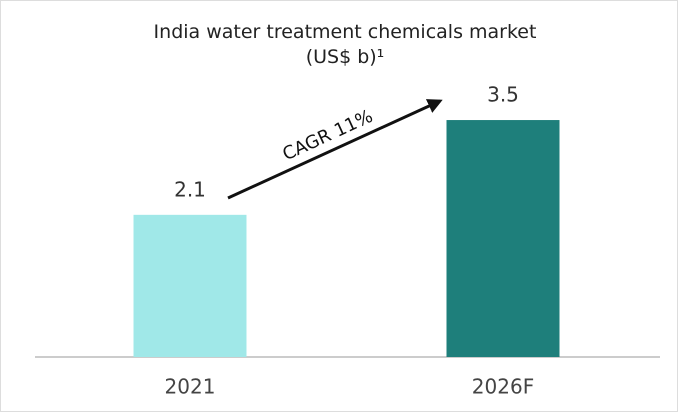  What do you see at coordinates (190, 189) in the screenshot?
I see `value-label: 2.1` at bounding box center [190, 189].